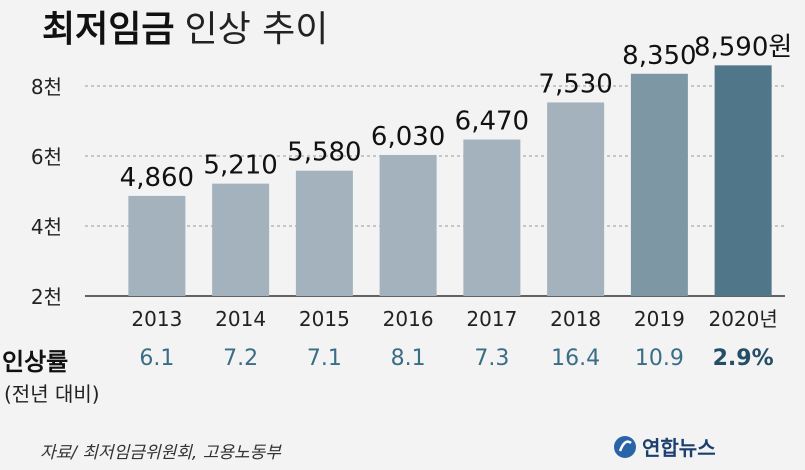 Image resolution: width=805 pixels, height=470 pixels. I want to click on brand-name: 연합뉴스, so click(679, 448).